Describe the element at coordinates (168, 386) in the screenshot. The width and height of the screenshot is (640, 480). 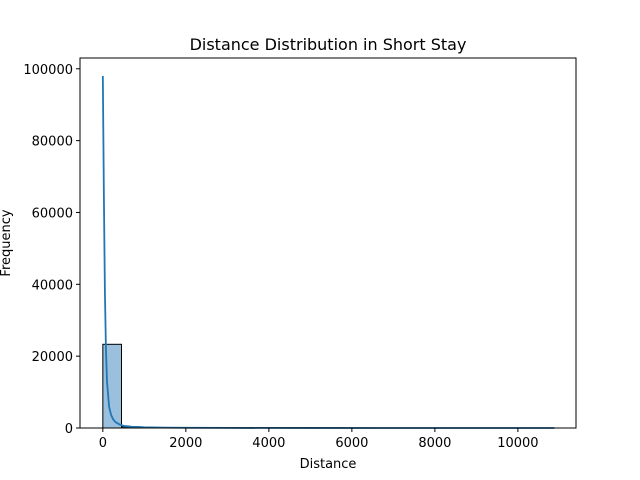
I see `bars-layer` at that location.